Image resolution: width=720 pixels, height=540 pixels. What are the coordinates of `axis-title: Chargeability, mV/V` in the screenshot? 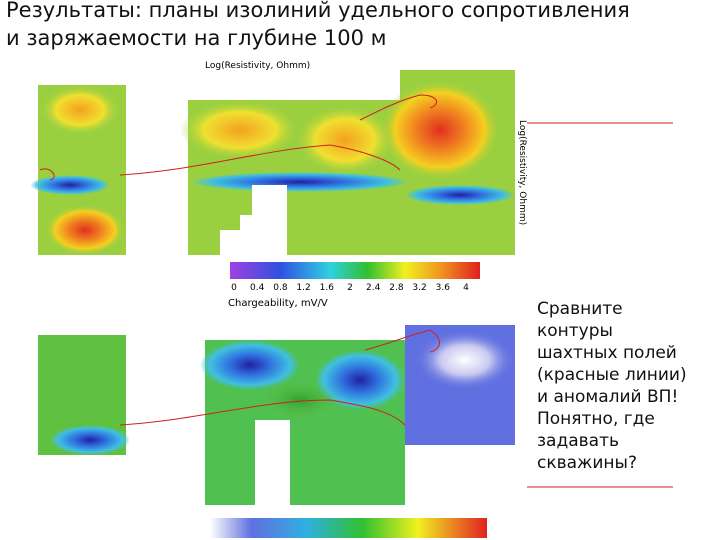 It's located at (278, 303).